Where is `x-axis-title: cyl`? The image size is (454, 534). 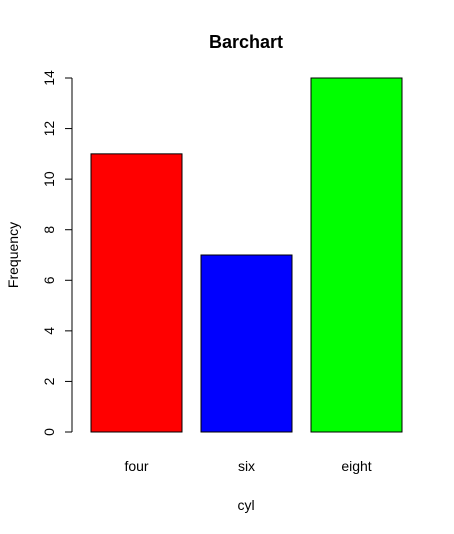
x-axis-title: cyl is located at coordinates (245, 505).